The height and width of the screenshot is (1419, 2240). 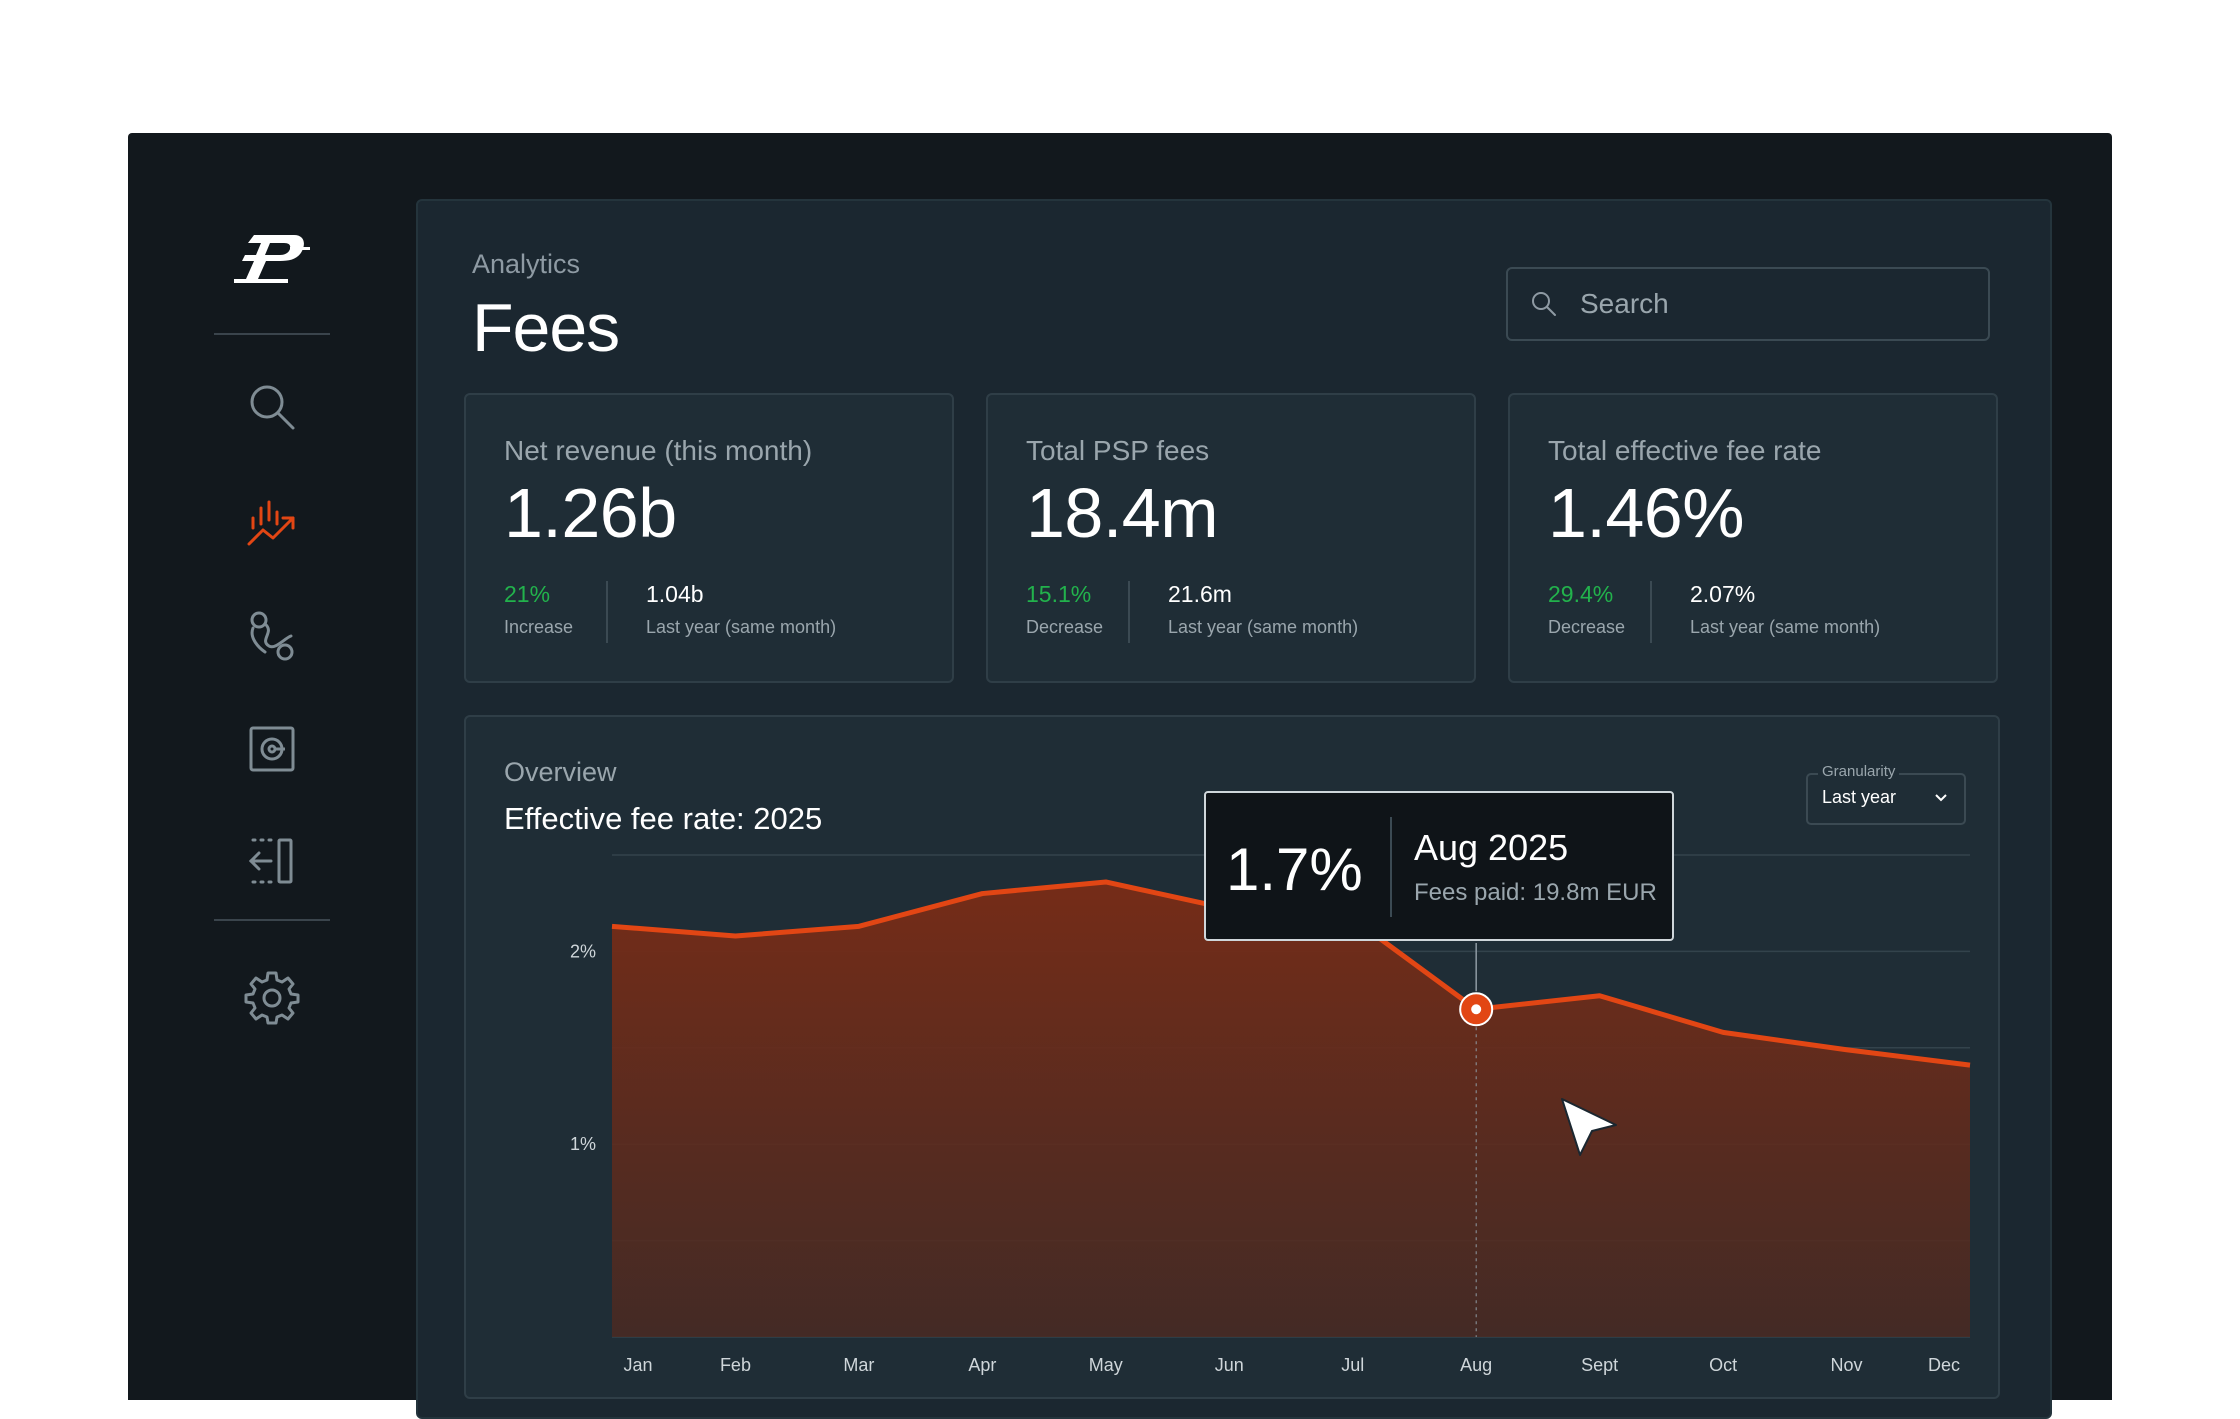 What do you see at coordinates (1118, 450) in the screenshot?
I see `stat-label: Total PSP fees` at bounding box center [1118, 450].